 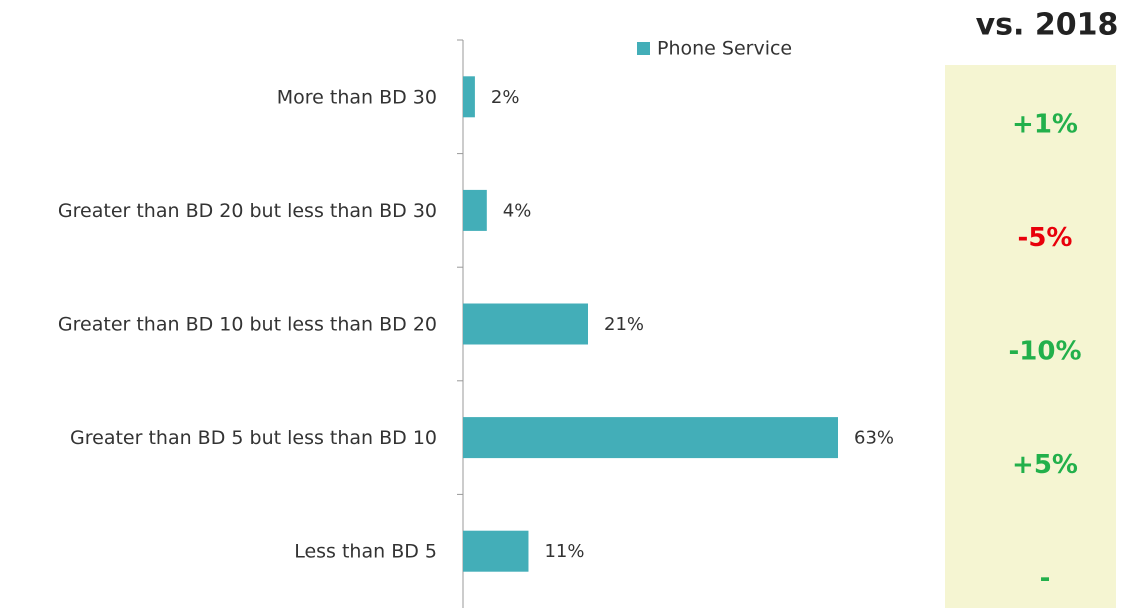 I want to click on comparison-value: -, so click(x=1045, y=579).